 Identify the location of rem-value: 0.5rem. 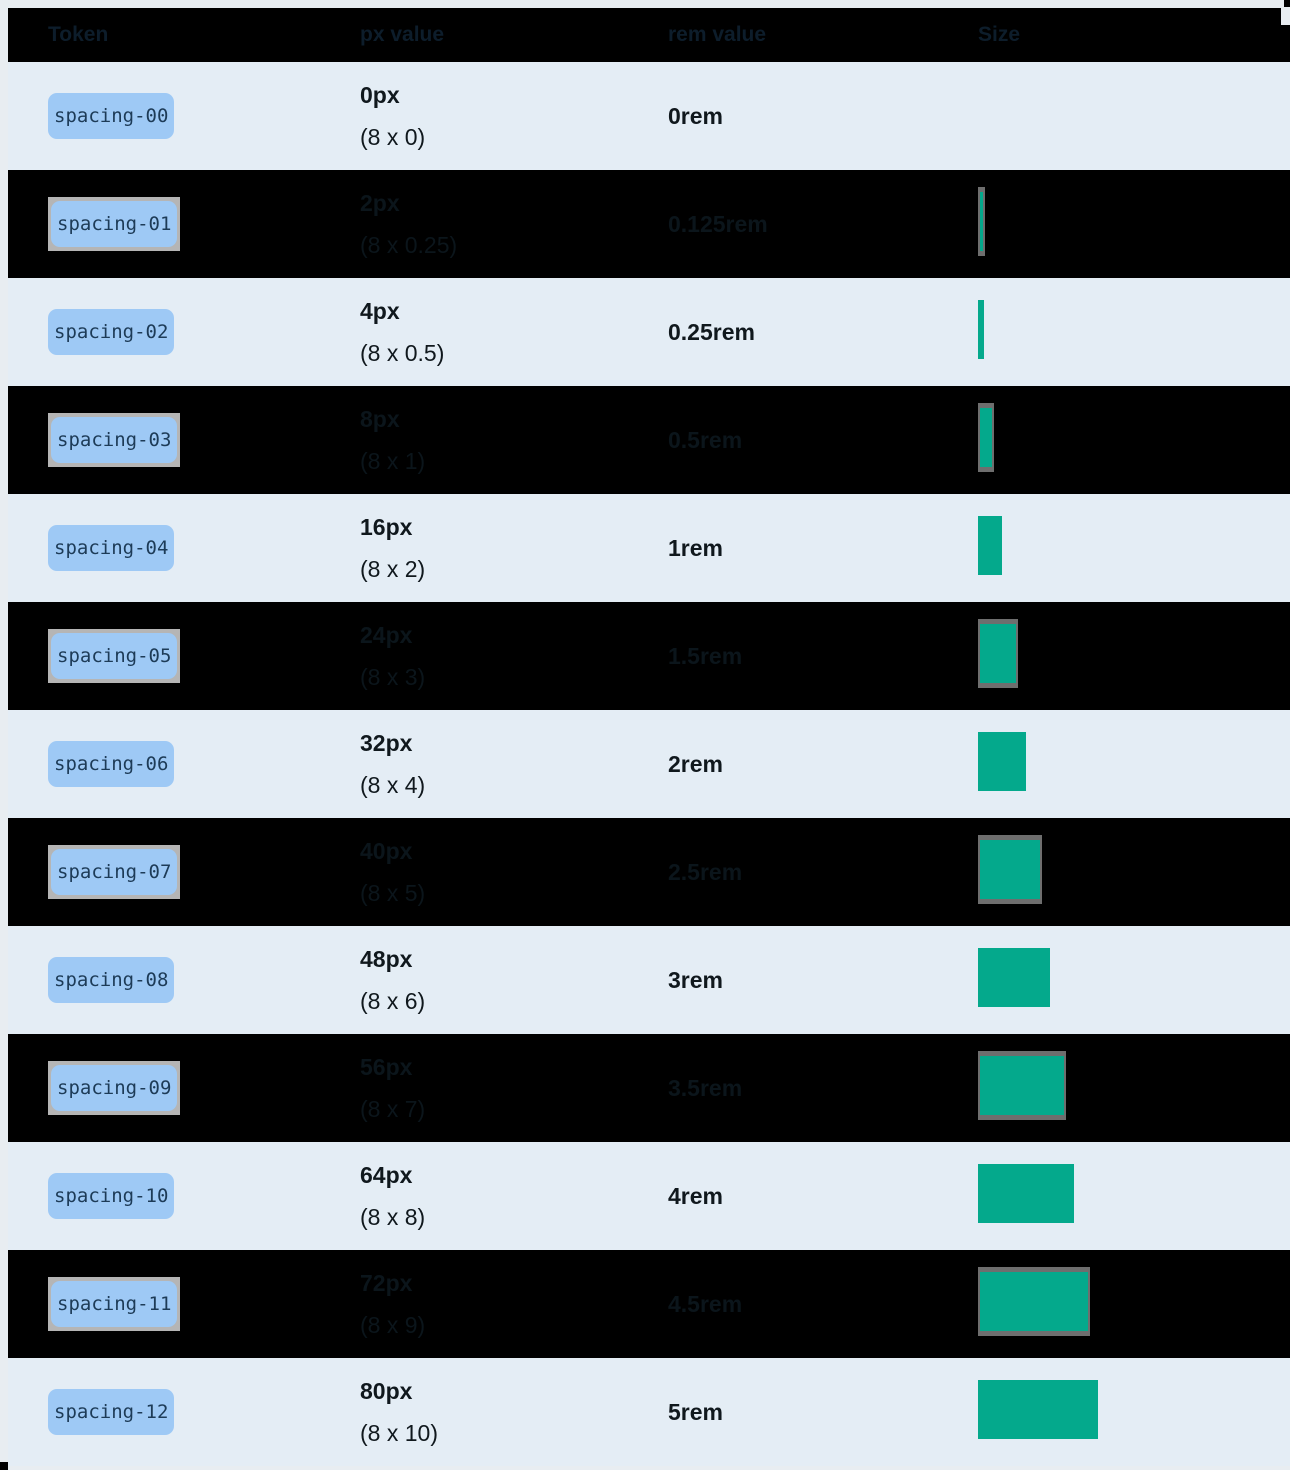
(705, 440).